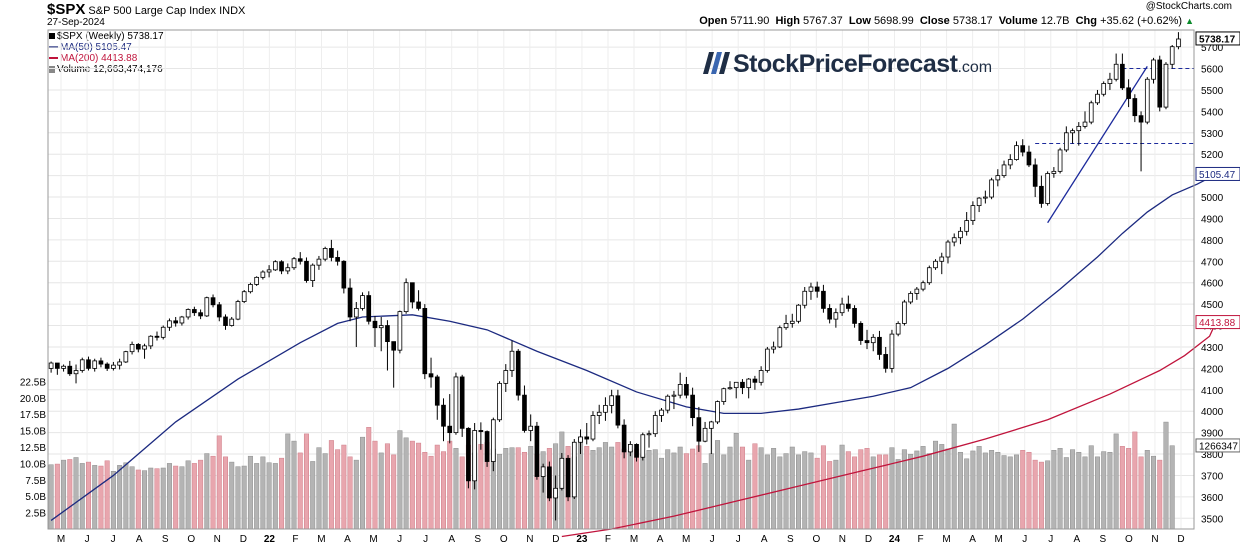  Describe the element at coordinates (35, 514) in the screenshot. I see `volume-tick-label: 2.5B` at that location.